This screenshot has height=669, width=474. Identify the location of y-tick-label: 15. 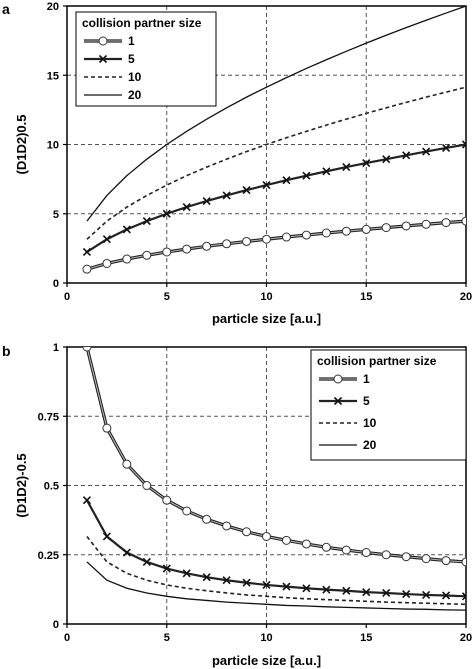
(53, 76).